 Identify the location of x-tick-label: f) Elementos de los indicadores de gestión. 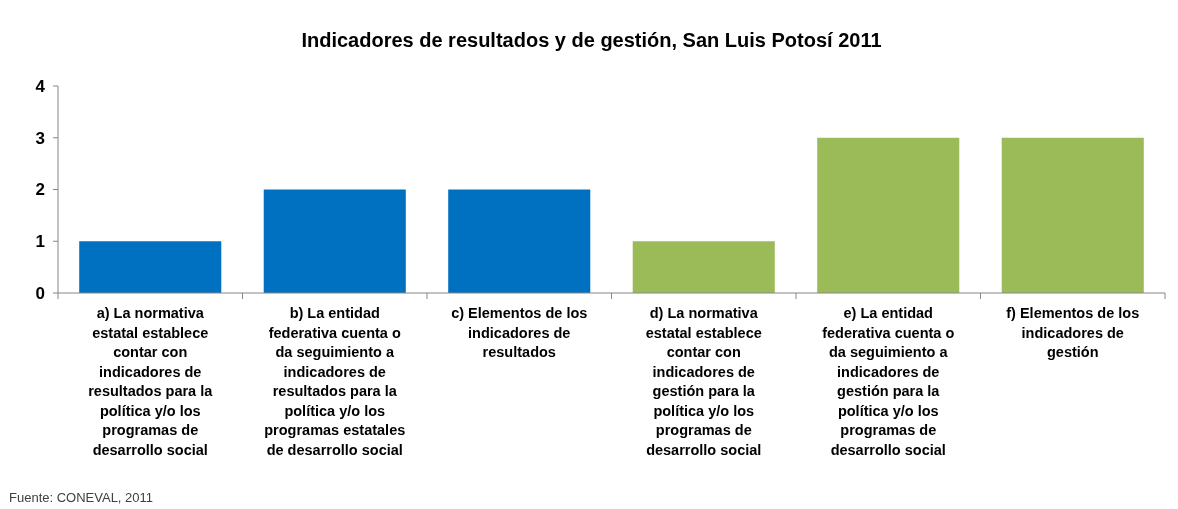
(1073, 332).